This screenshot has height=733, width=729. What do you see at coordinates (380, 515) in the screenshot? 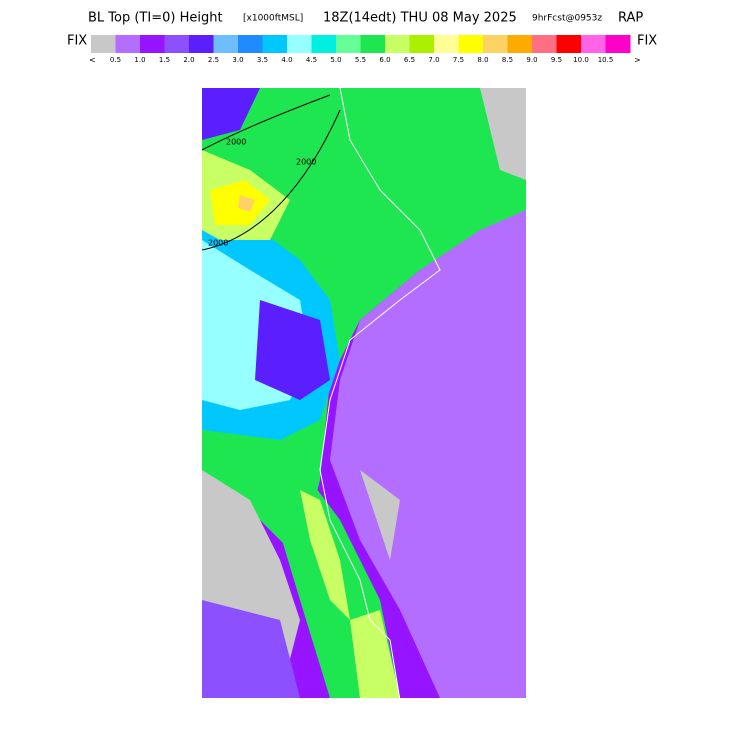
I see `region-ocean-gray` at bounding box center [380, 515].